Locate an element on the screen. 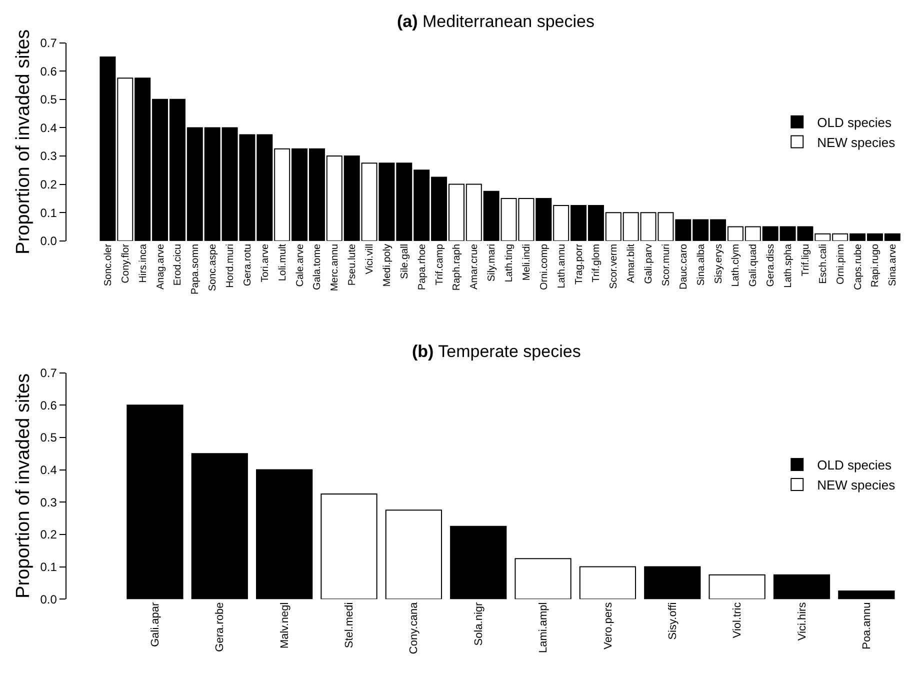  x-tick-label: Meli.indi is located at coordinates (526, 262).